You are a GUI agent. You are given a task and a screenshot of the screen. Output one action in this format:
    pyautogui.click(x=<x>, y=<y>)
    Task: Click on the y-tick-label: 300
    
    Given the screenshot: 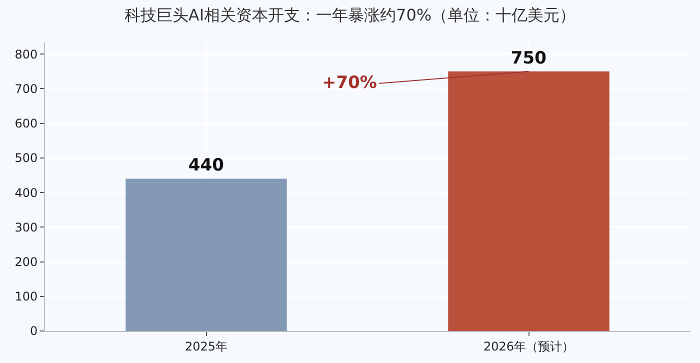 What is the action you would take?
    pyautogui.click(x=26, y=227)
    